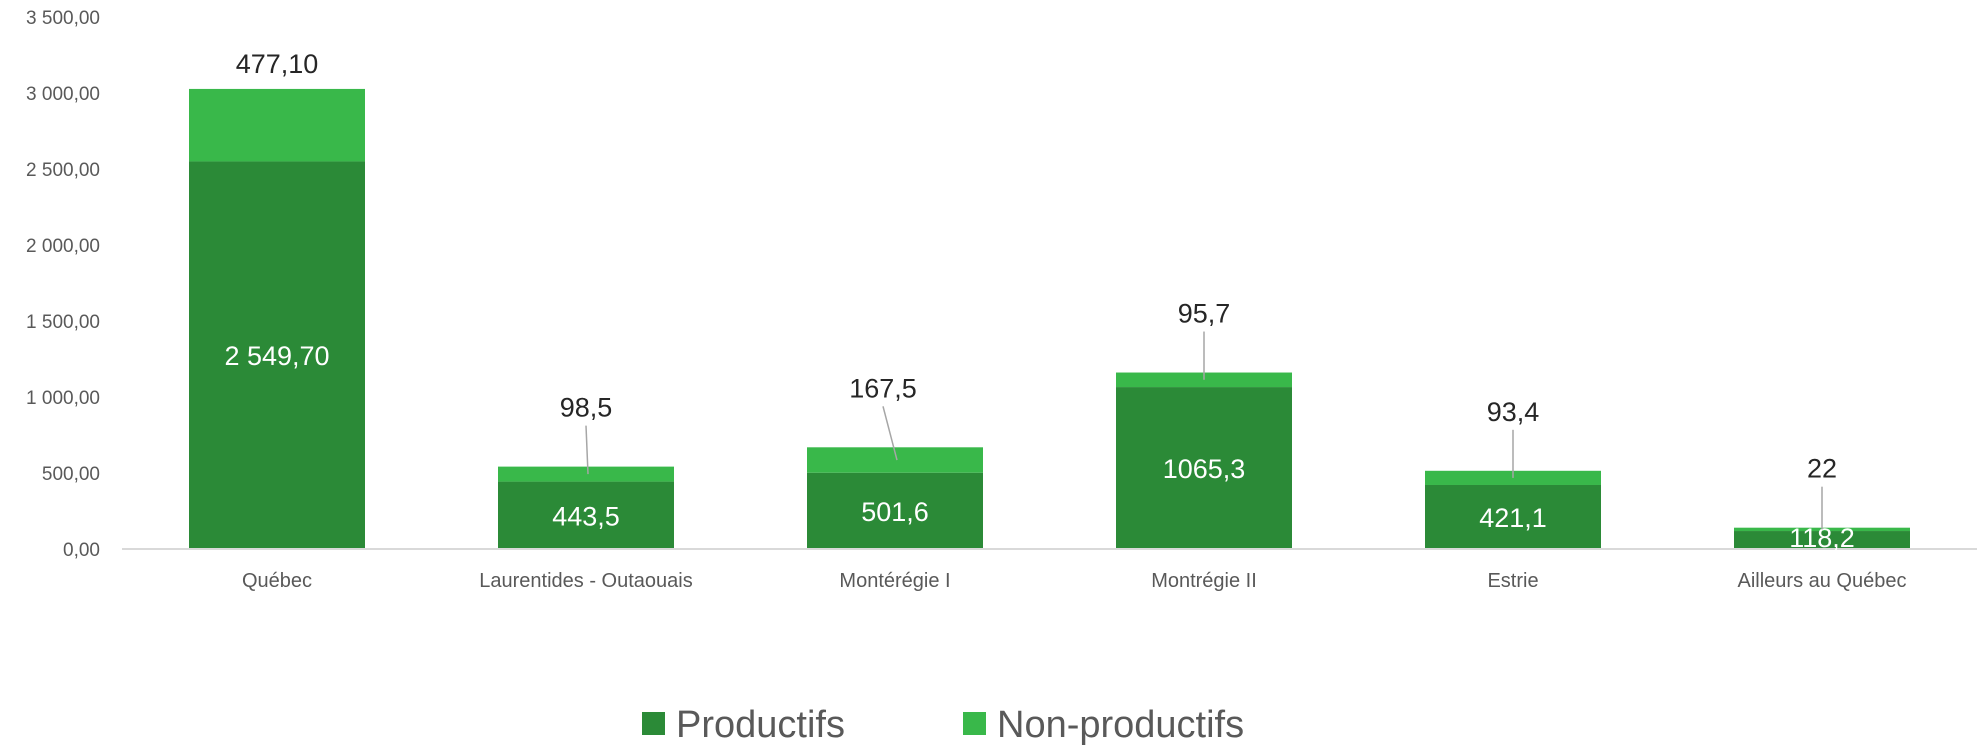 Image resolution: width=1977 pixels, height=747 pixels. I want to click on y-tick-label: 0,00, so click(81, 550).